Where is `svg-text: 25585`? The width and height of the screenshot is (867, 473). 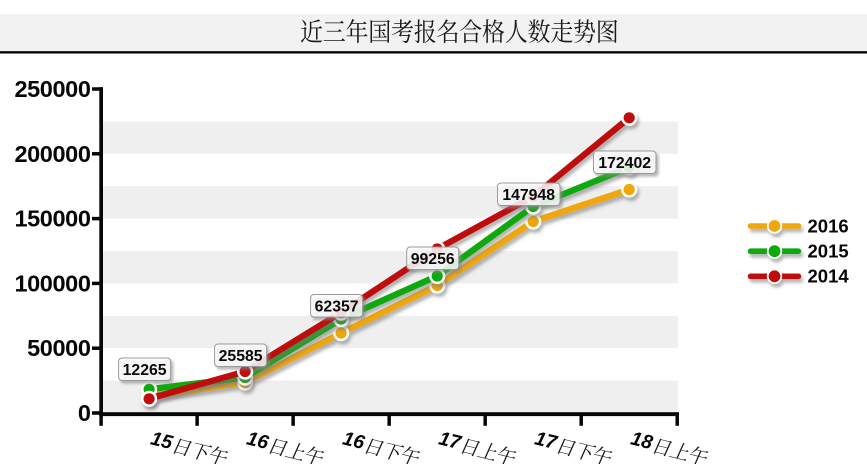 svg-text: 25585 is located at coordinates (241, 356).